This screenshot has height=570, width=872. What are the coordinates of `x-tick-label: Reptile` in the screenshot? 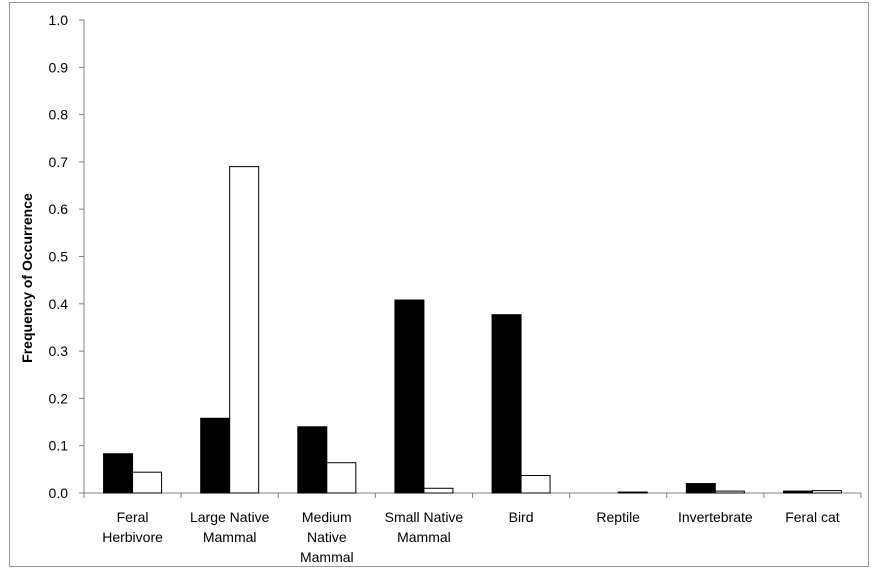 It's located at (618, 517).